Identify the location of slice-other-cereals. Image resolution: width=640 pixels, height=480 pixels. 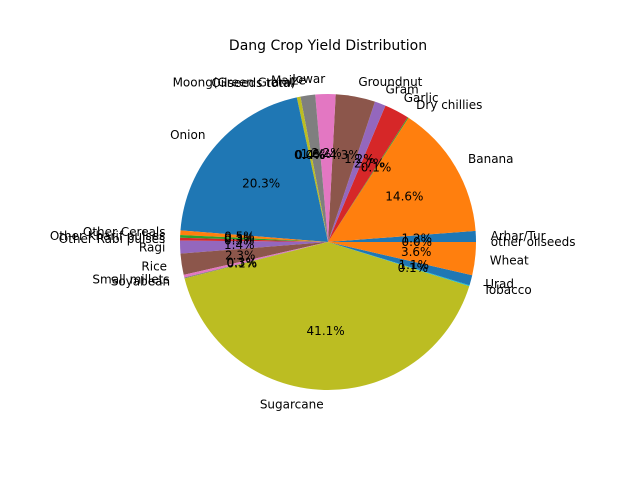
(254, 236).